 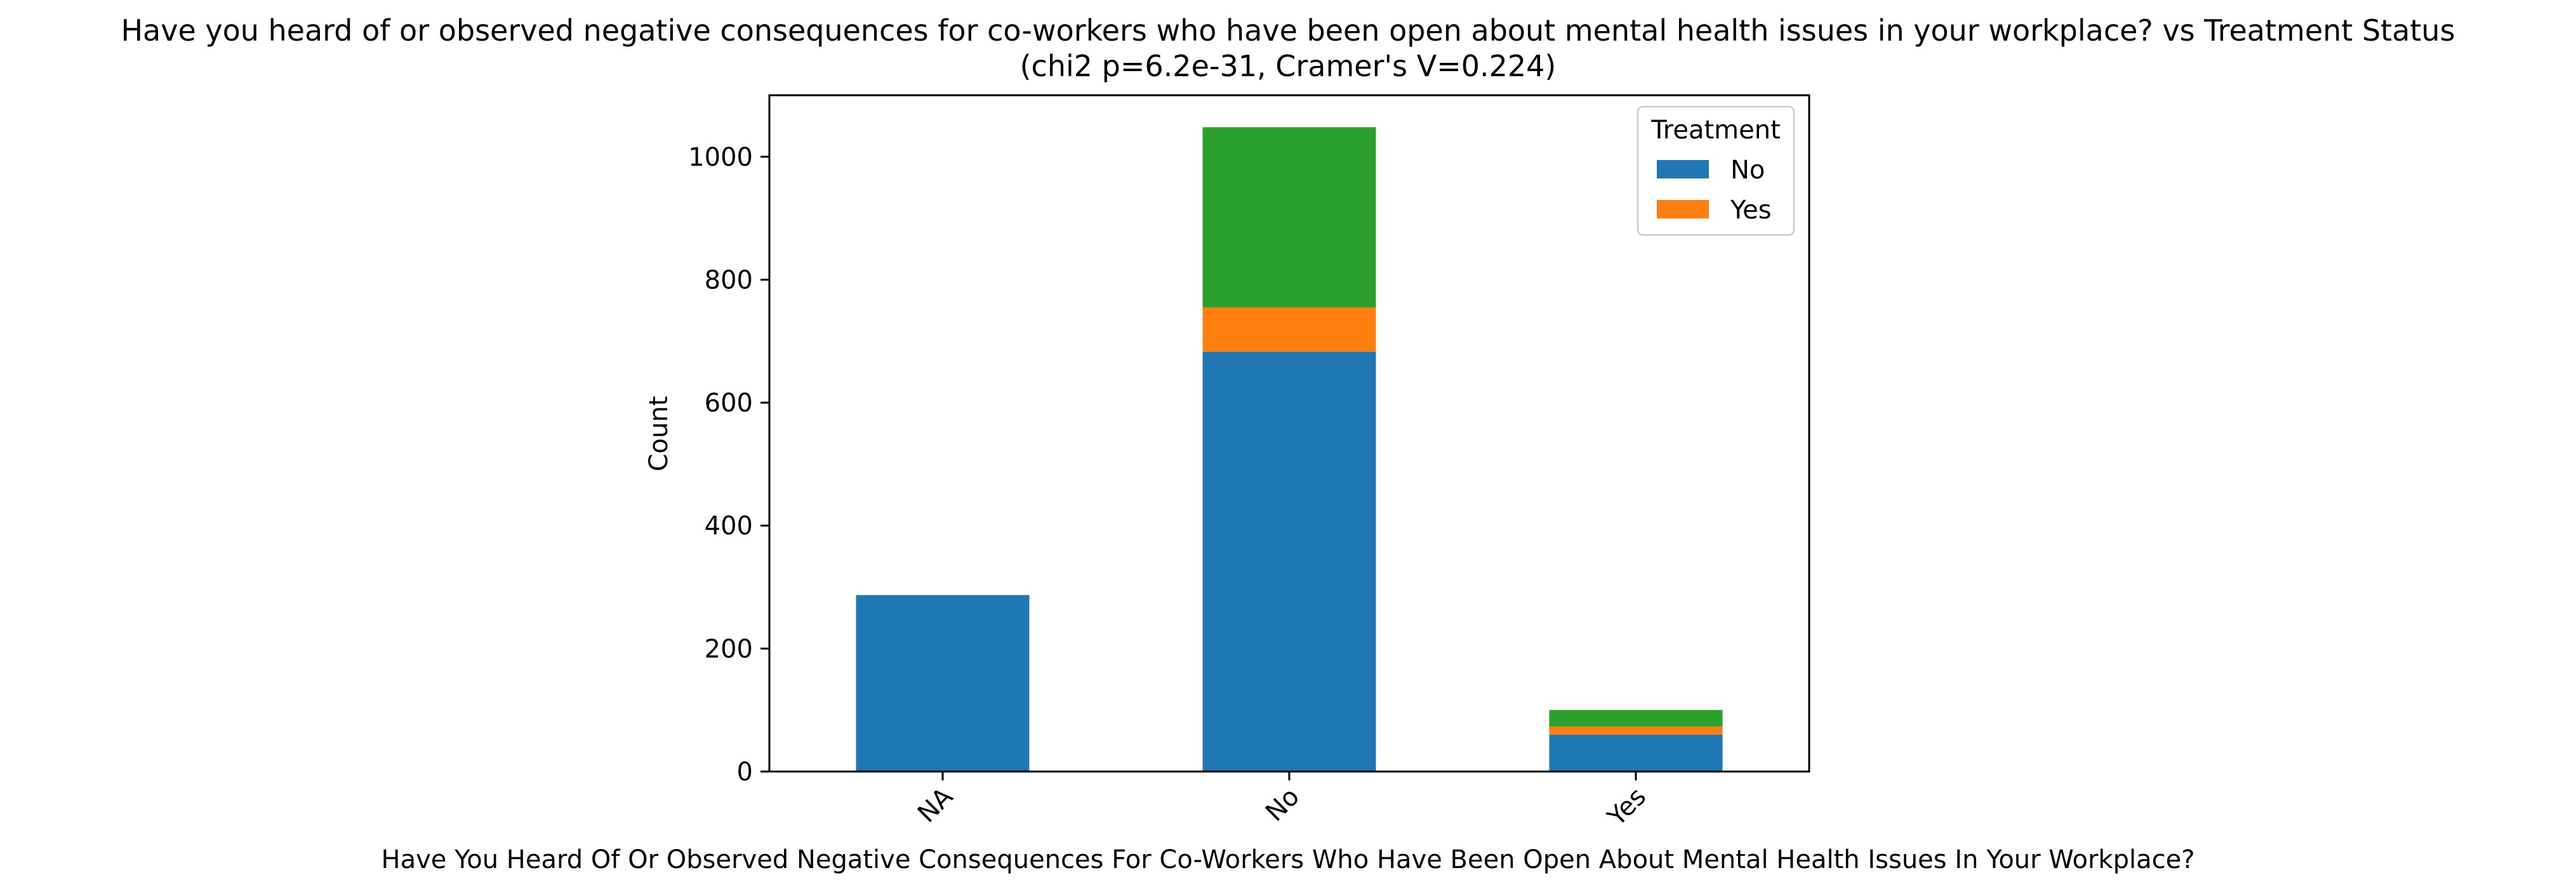 What do you see at coordinates (745, 772) in the screenshot?
I see `y-tick-label: 0` at bounding box center [745, 772].